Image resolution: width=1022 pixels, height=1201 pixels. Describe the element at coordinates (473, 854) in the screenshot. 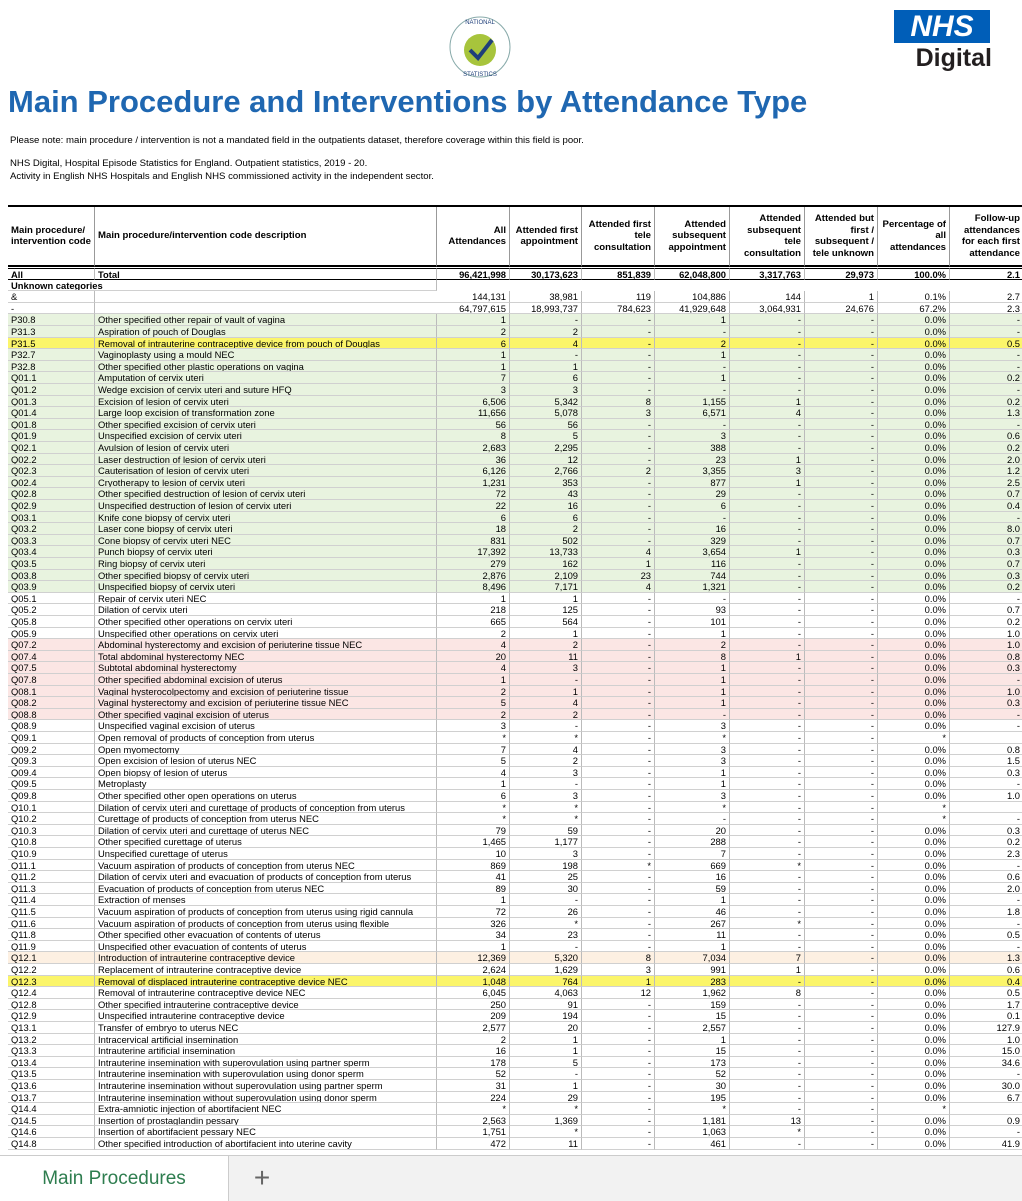

I see `cell-value: 10` at that location.